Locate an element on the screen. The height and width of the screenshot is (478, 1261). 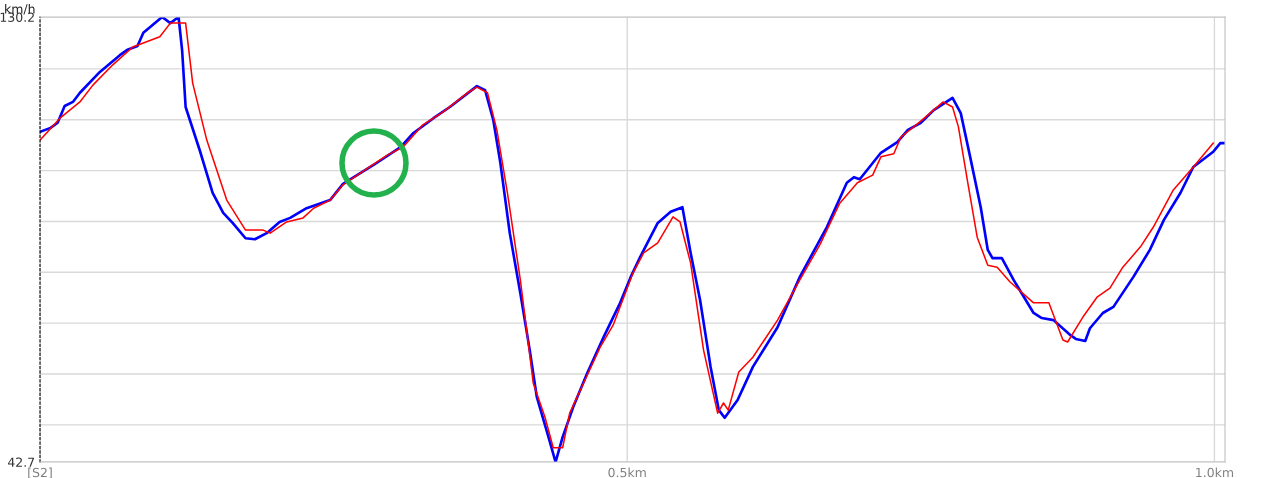
x-tick-label: 1.0km is located at coordinates (1215, 472).